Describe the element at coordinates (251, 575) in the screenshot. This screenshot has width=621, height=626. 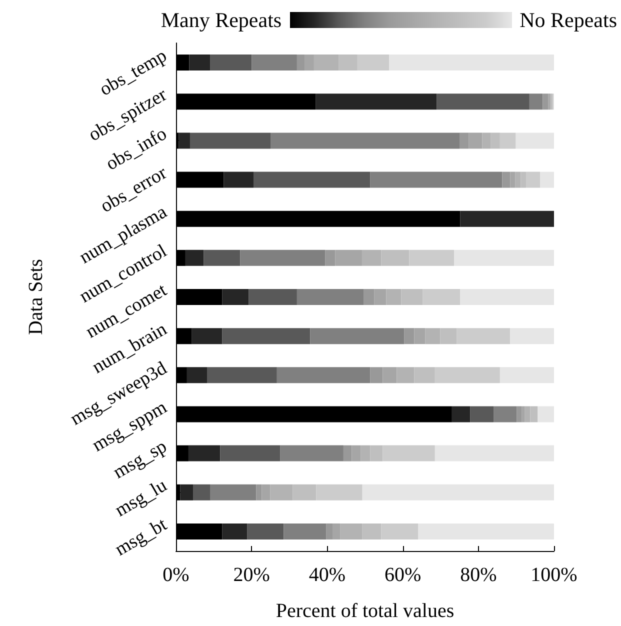
I see `x-tick-label: 20%` at that location.